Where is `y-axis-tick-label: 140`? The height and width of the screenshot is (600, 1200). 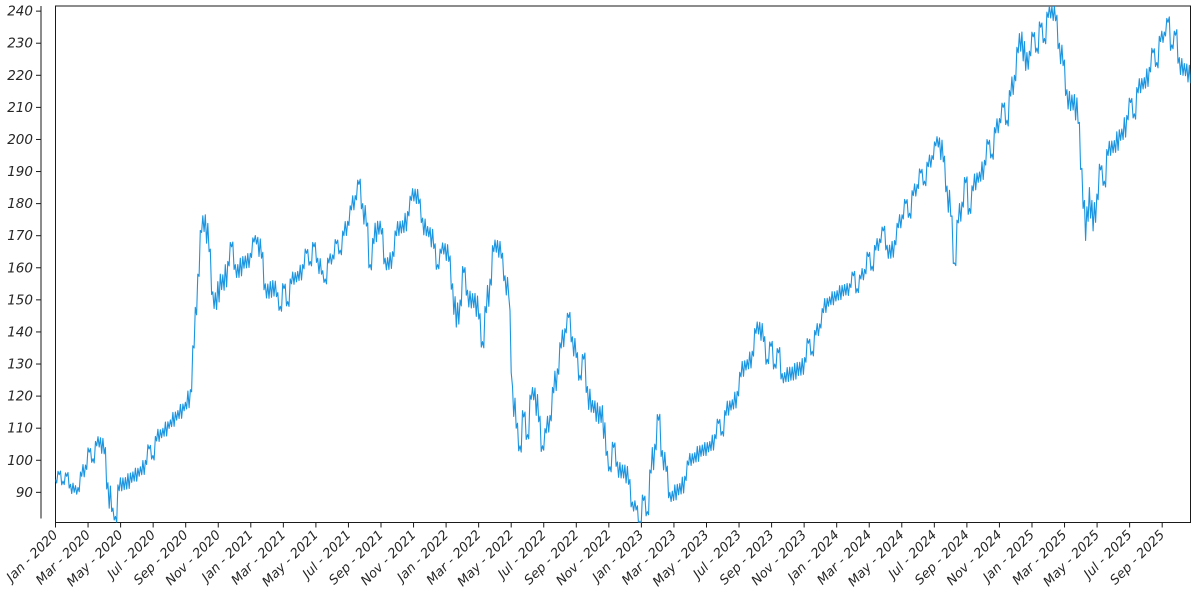 y-axis-tick-label: 140 is located at coordinates (20, 332).